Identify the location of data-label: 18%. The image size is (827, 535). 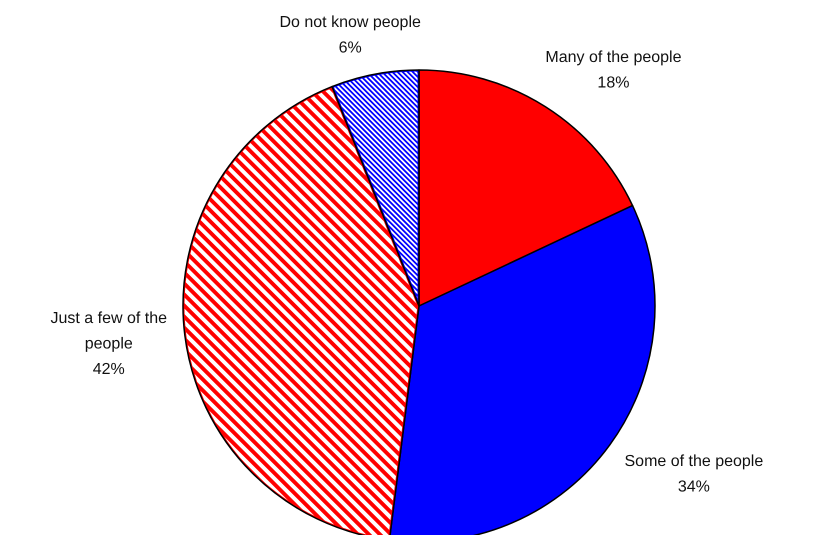
(613, 83).